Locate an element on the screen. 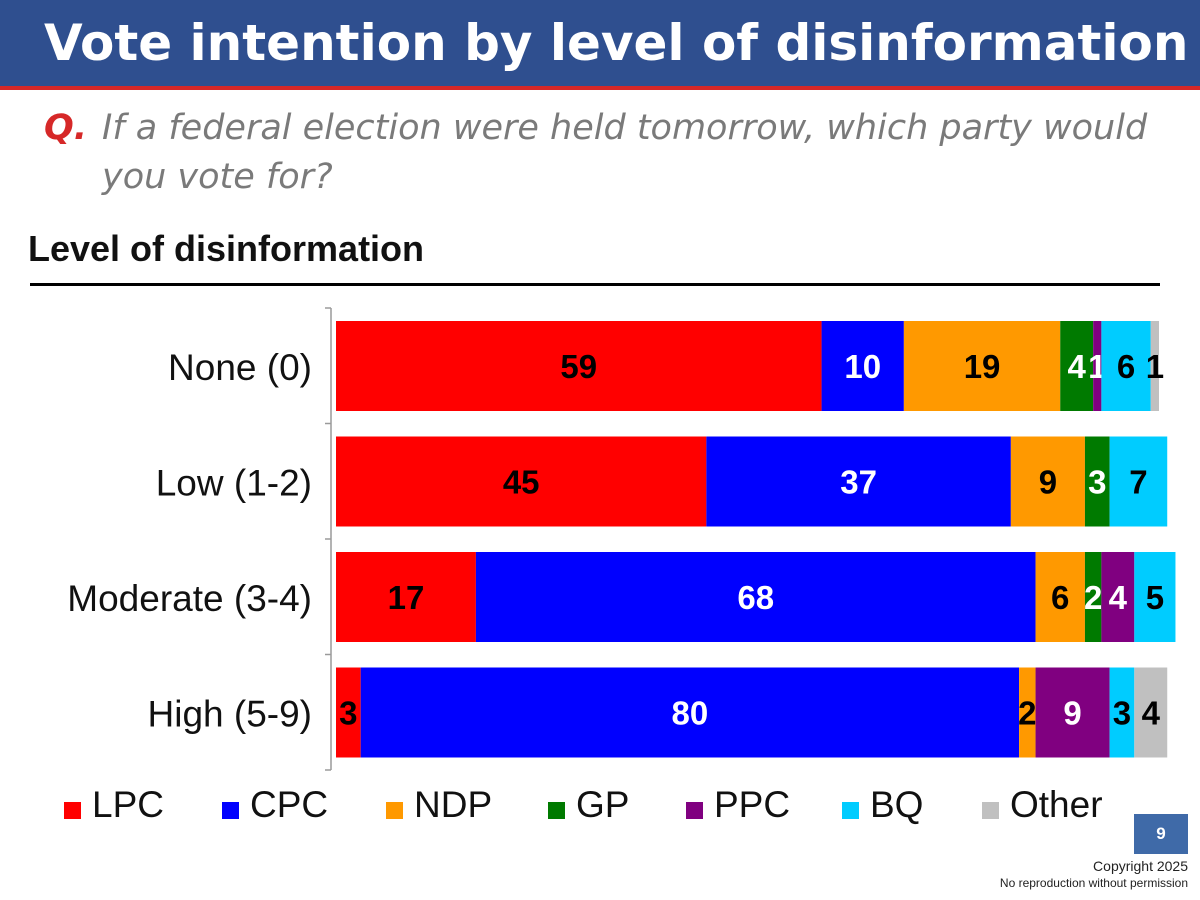 This screenshot has height=900, width=1200. data-label-gp-moderate-3-4: 2 is located at coordinates (1093, 597).